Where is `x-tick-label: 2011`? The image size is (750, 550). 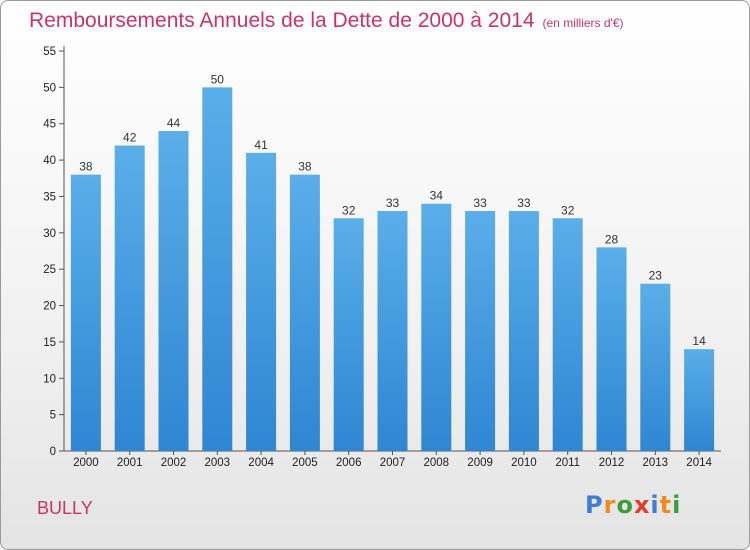 x-tick-label: 2011 is located at coordinates (567, 463).